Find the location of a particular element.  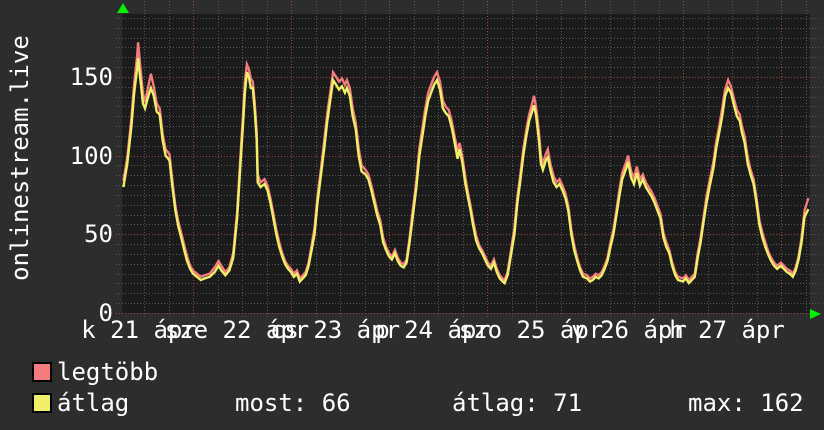

y-tick-label: 50 is located at coordinates (98, 234).